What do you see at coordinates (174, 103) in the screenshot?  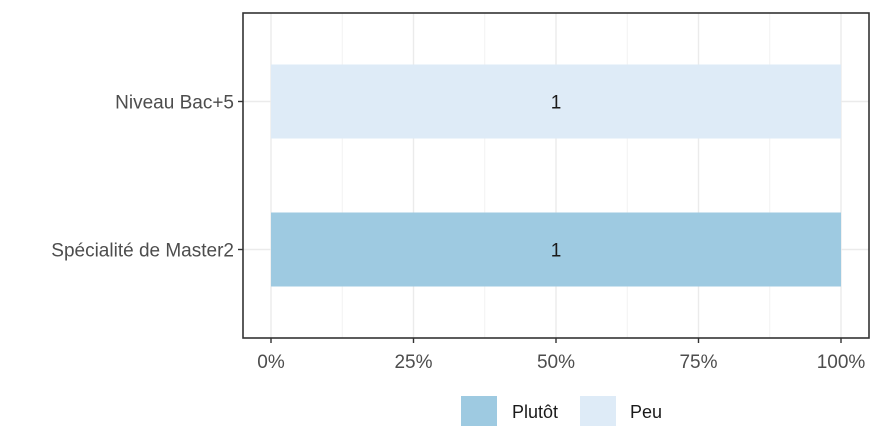 I see `y-category-label: Niveau Bac+5` at bounding box center [174, 103].